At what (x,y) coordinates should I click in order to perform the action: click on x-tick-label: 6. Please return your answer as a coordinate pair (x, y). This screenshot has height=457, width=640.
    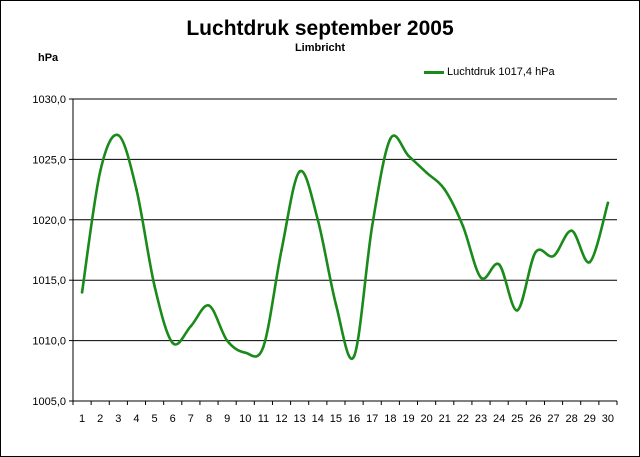
    Looking at the image, I should click on (173, 419).